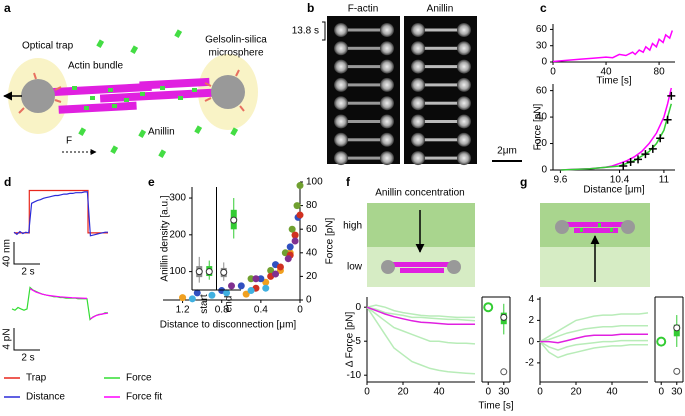 This screenshot has height=416, width=685. Describe the element at coordinates (7, 338) in the screenshot. I see `scale-label: 4 pN` at that location.